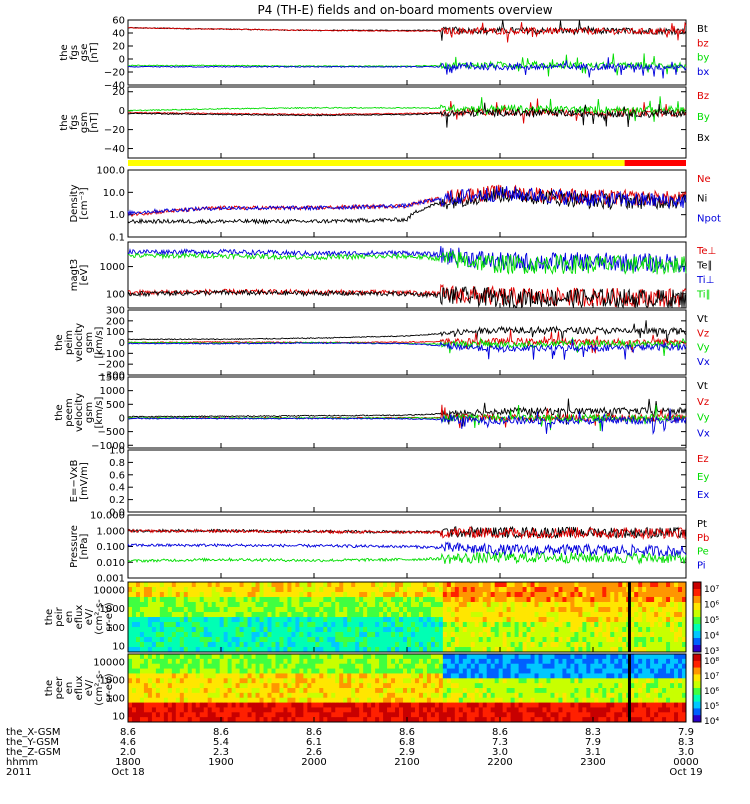 The width and height of the screenshot is (750, 804). I want to click on x-row-value: 8.6, so click(407, 732).